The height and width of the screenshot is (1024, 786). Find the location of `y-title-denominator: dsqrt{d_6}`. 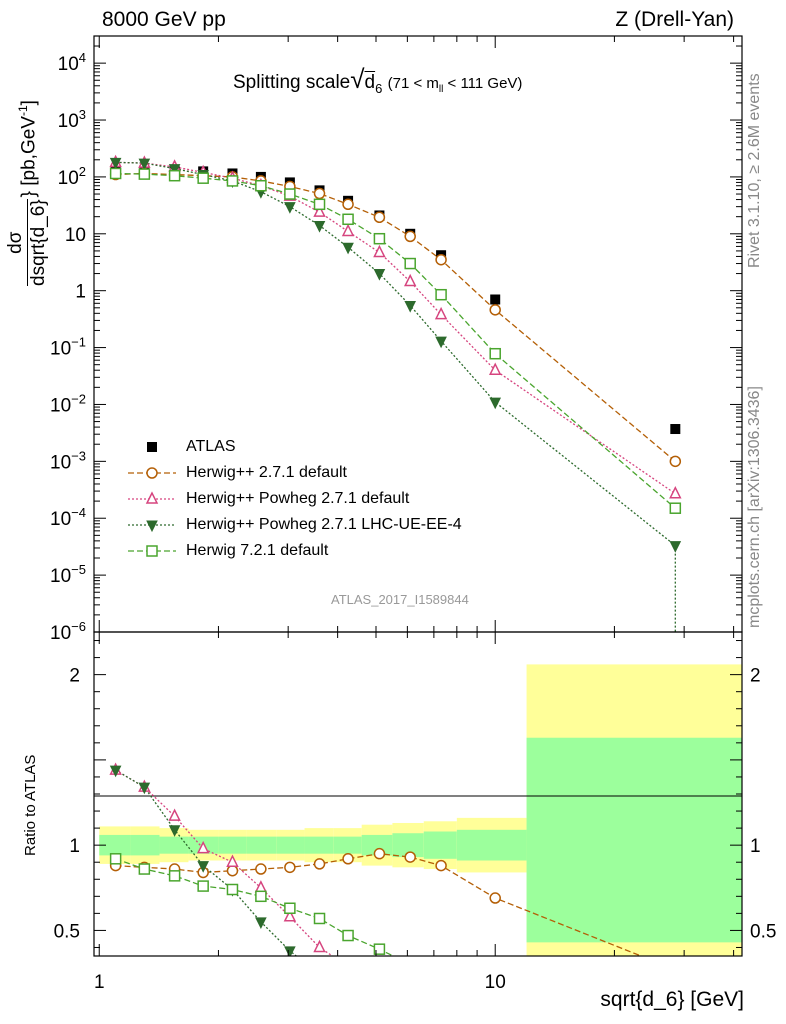

y-title-denominator: dsqrt{d_6} is located at coordinates (38, 242).